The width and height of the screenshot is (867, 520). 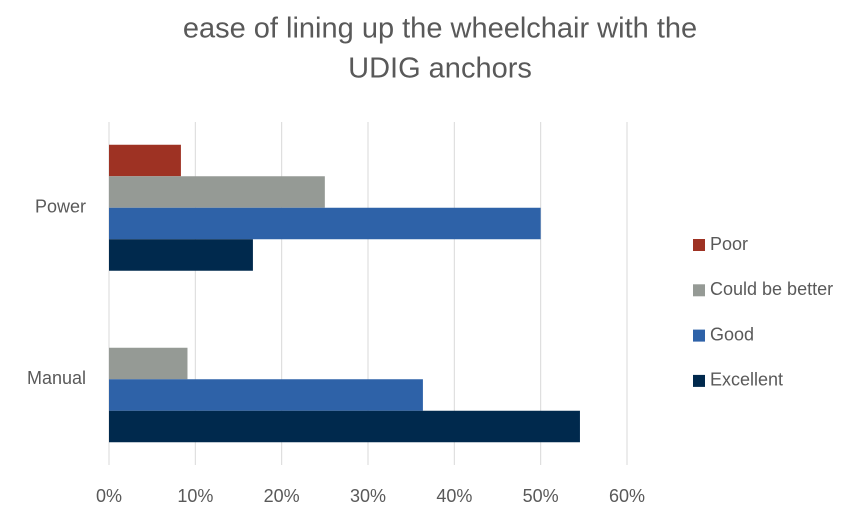 What do you see at coordinates (60, 207) in the screenshot?
I see `y-tick-label: Power` at bounding box center [60, 207].